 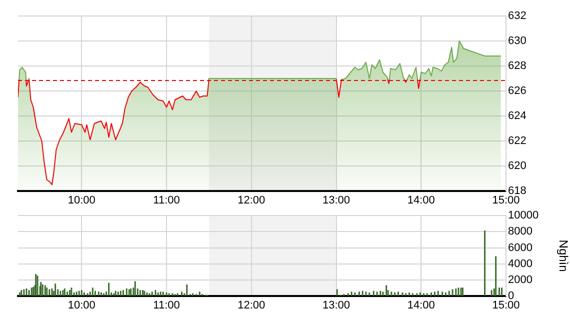 I want to click on y-tick-label: 2000, so click(x=520, y=280).